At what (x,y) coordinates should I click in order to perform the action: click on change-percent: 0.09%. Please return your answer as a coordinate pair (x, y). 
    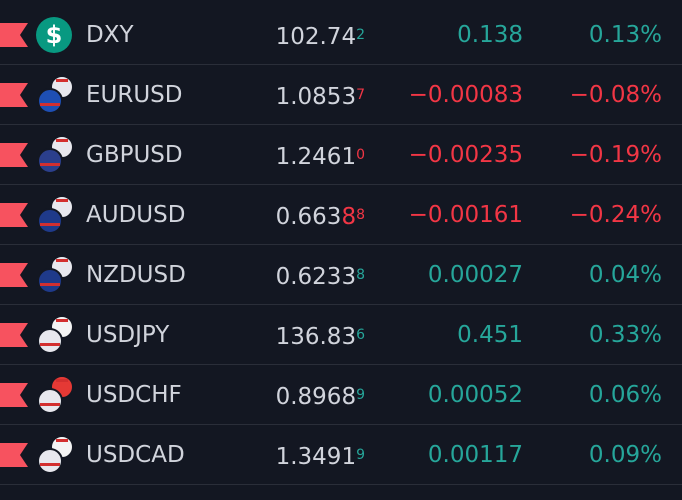
    Looking at the image, I should click on (625, 455).